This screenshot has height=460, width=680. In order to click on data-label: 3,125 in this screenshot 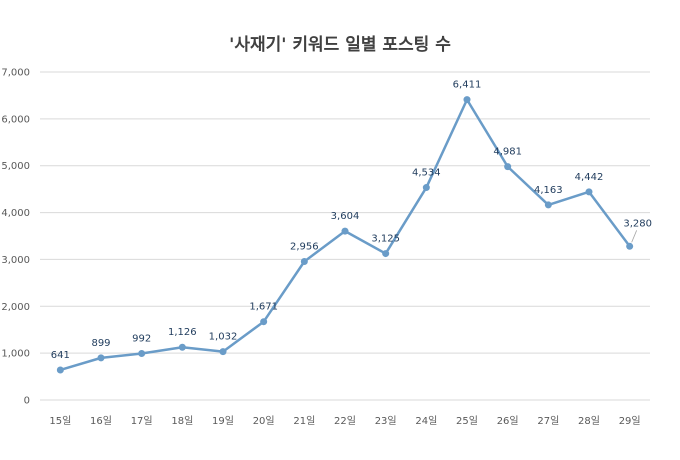, I will do `click(385, 239)`.